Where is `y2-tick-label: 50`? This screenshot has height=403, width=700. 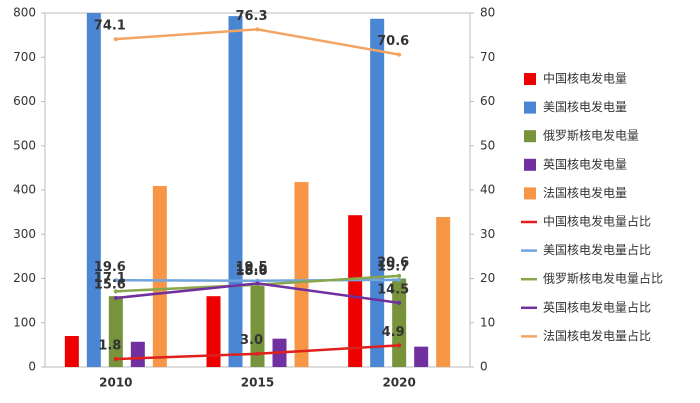
y2-tick-label: 50 is located at coordinates (487, 145).